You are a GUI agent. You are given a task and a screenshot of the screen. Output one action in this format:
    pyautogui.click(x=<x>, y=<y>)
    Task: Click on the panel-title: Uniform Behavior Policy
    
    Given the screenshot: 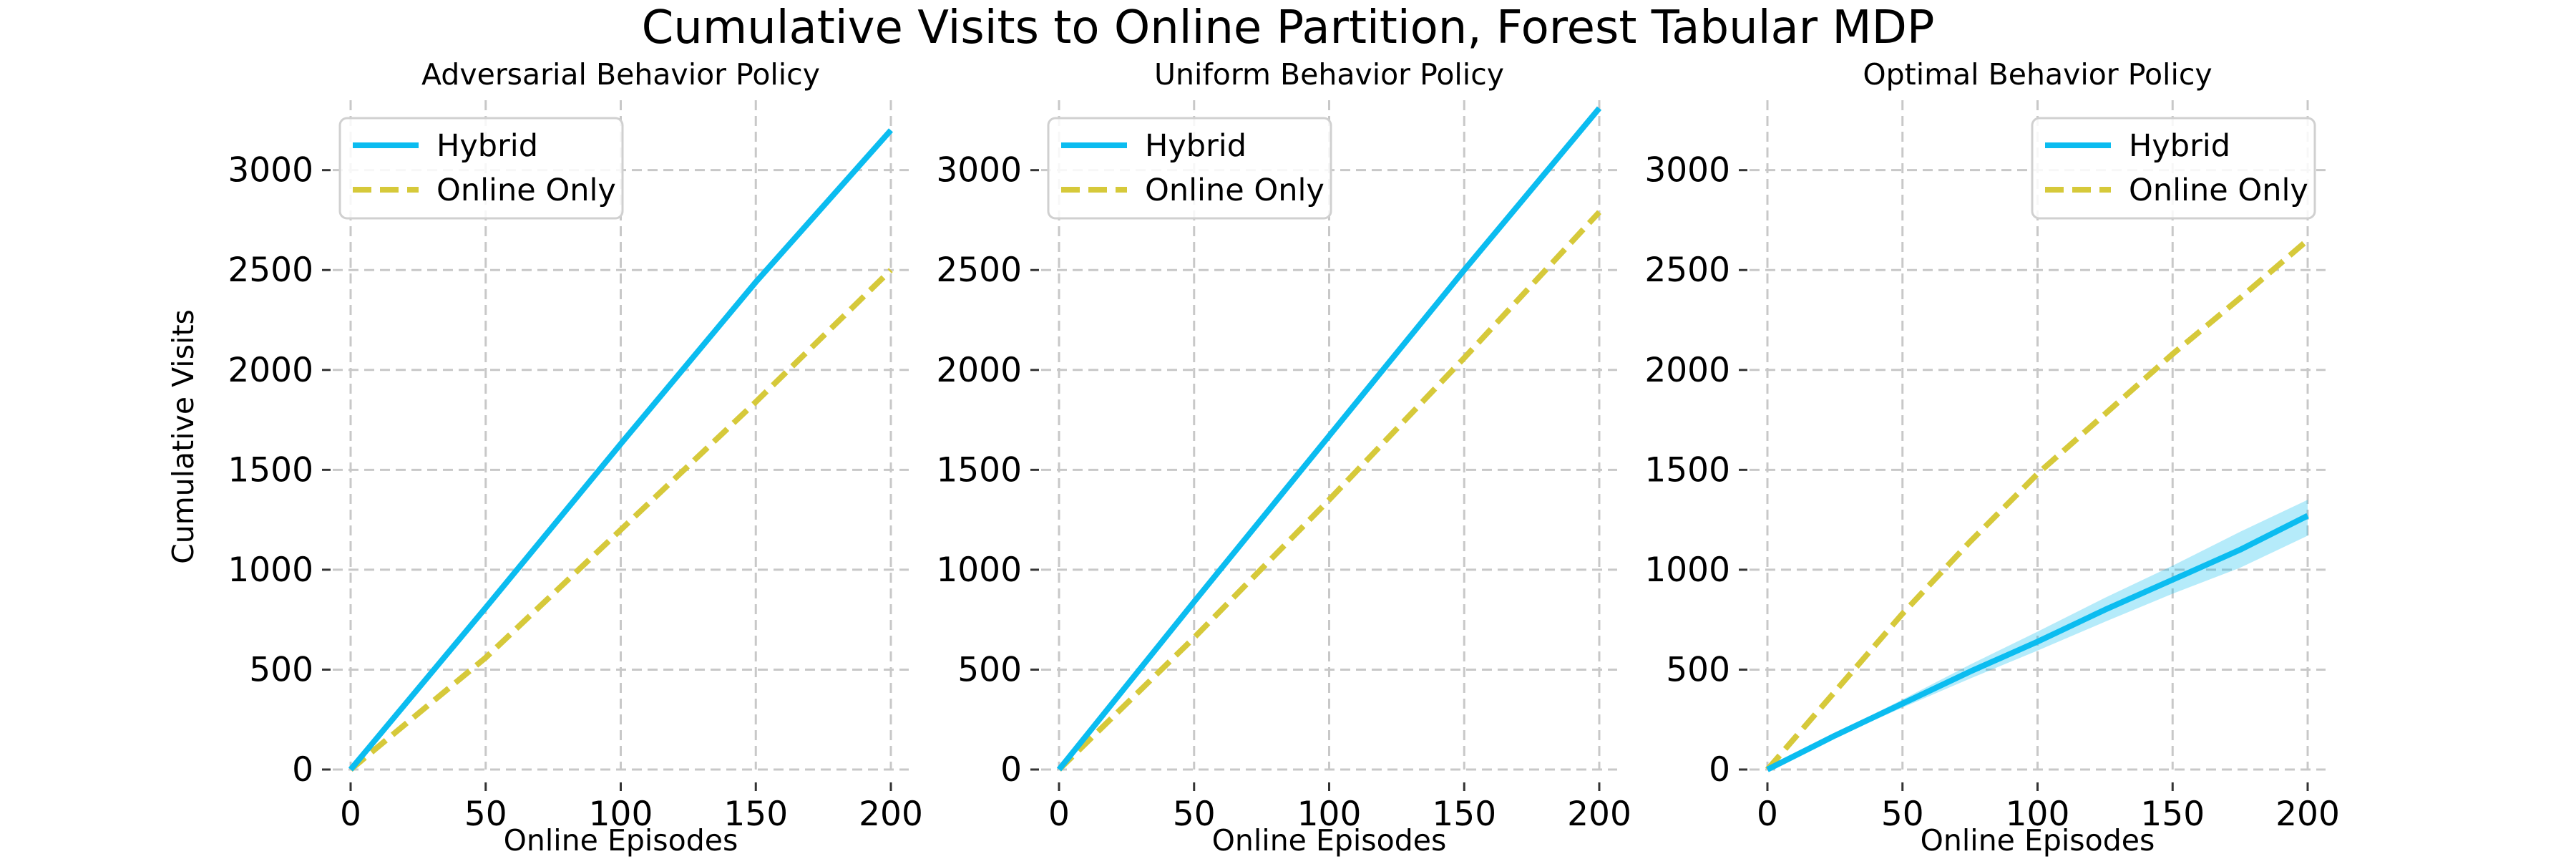 What is the action you would take?
    pyautogui.click(x=1329, y=74)
    